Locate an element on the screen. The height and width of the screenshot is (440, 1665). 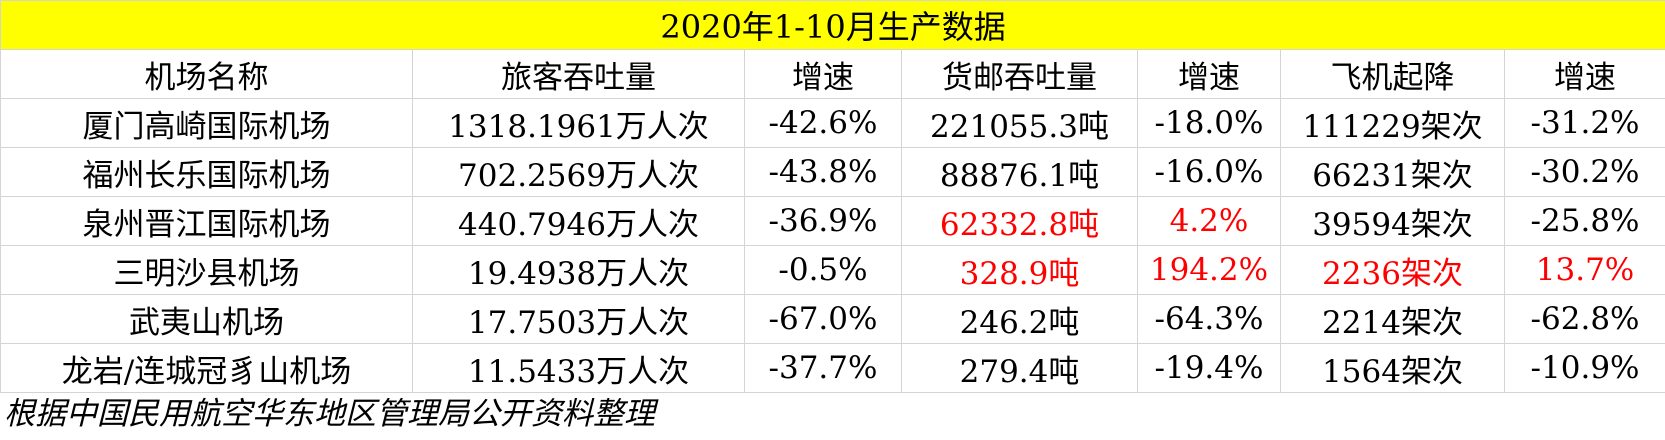
data-cell: -67.0% is located at coordinates (823, 319).